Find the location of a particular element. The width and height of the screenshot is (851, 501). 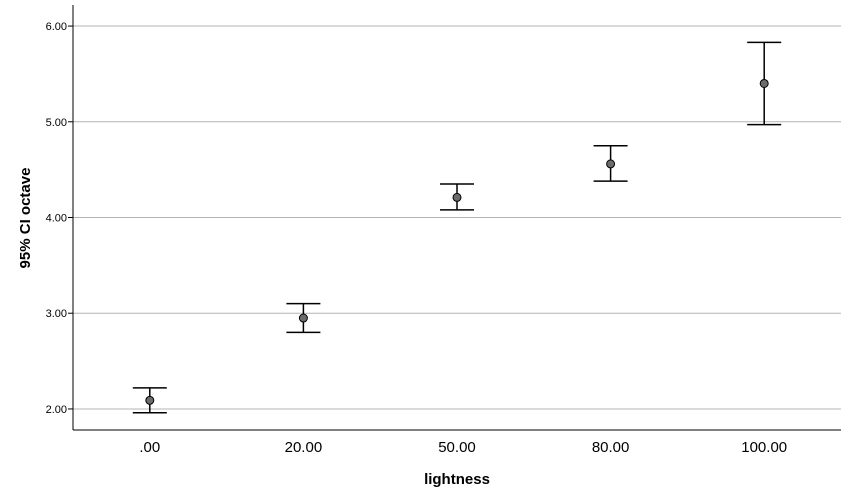

x-tick-label: 100.00 is located at coordinates (764, 447).